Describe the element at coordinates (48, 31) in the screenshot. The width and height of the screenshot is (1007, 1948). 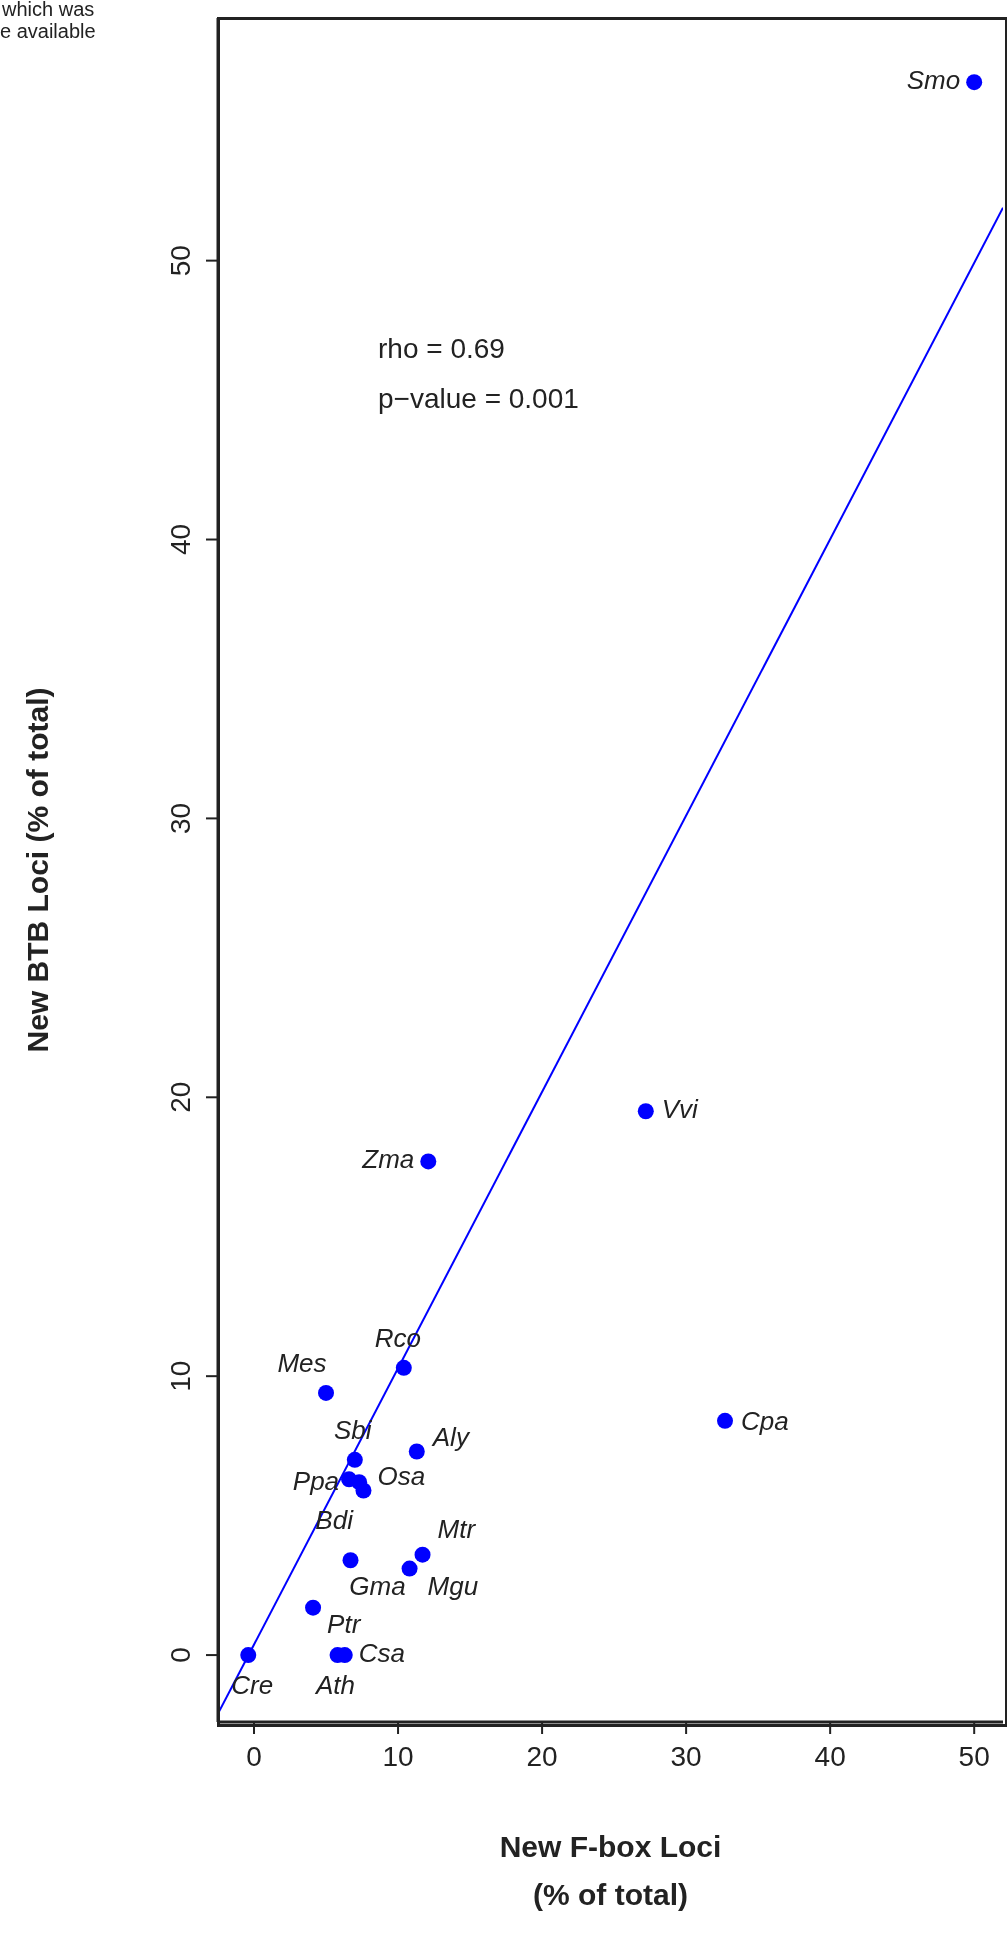
I see `text: e available` at that location.